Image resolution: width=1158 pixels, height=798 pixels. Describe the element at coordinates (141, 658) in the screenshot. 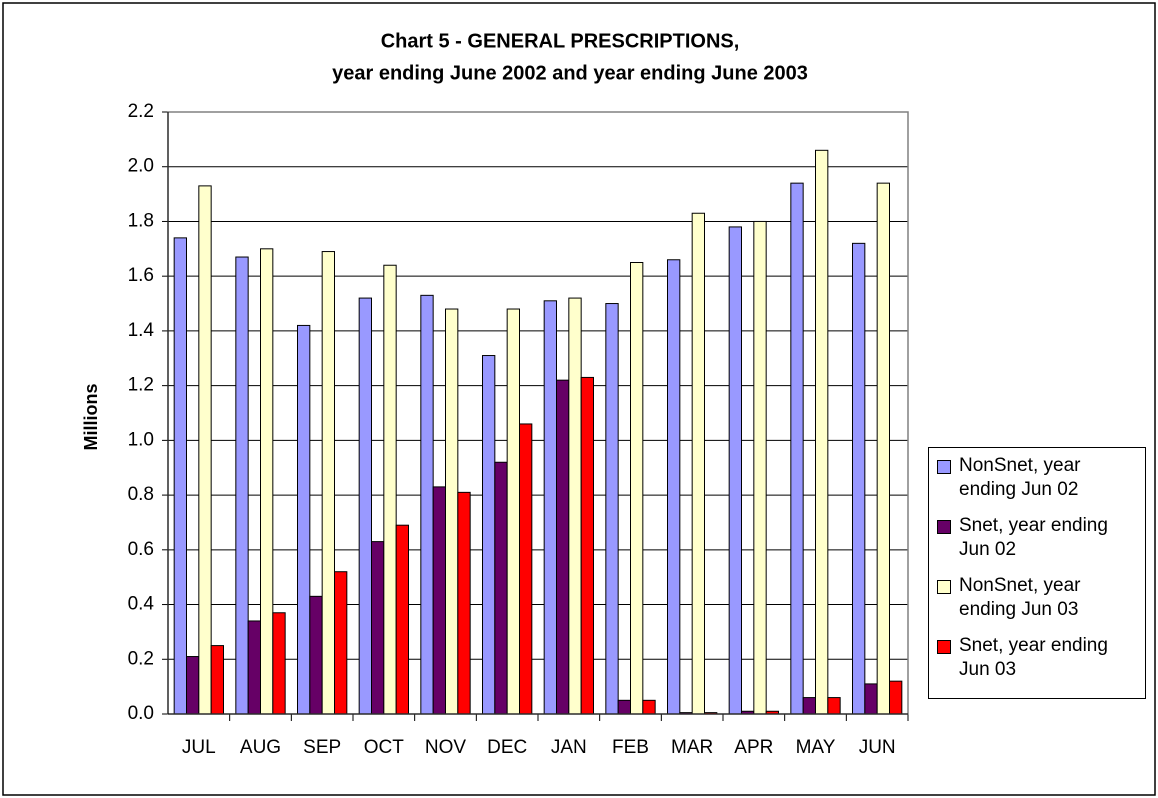

I see `y-tick-label: 0.2` at that location.